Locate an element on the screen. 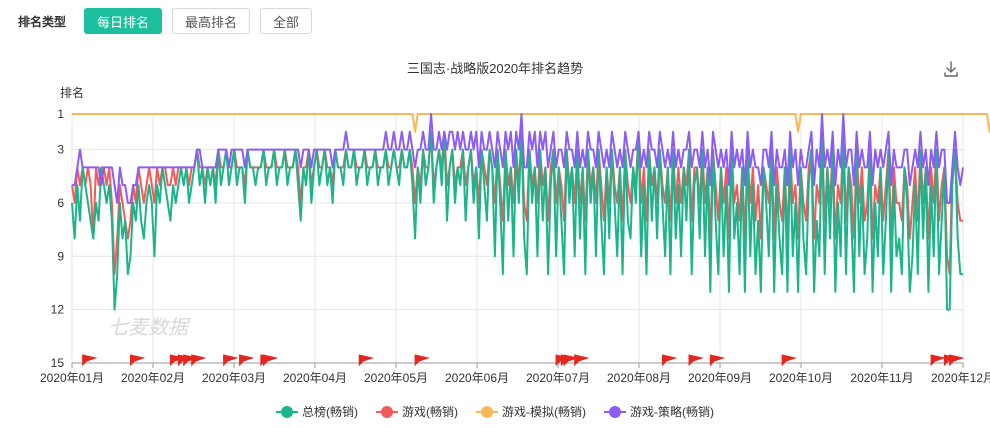  y-tick-label: 15 is located at coordinates (58, 363).